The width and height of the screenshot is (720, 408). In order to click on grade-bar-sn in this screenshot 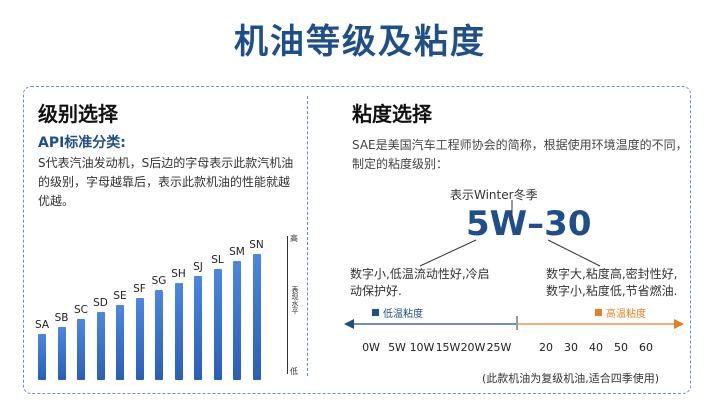, I will do `click(256, 317)`.